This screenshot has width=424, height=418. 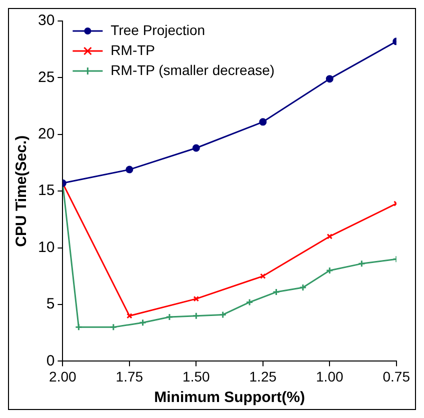 What do you see at coordinates (396, 376) in the screenshot?
I see `x-tick-label: 0.75` at bounding box center [396, 376].